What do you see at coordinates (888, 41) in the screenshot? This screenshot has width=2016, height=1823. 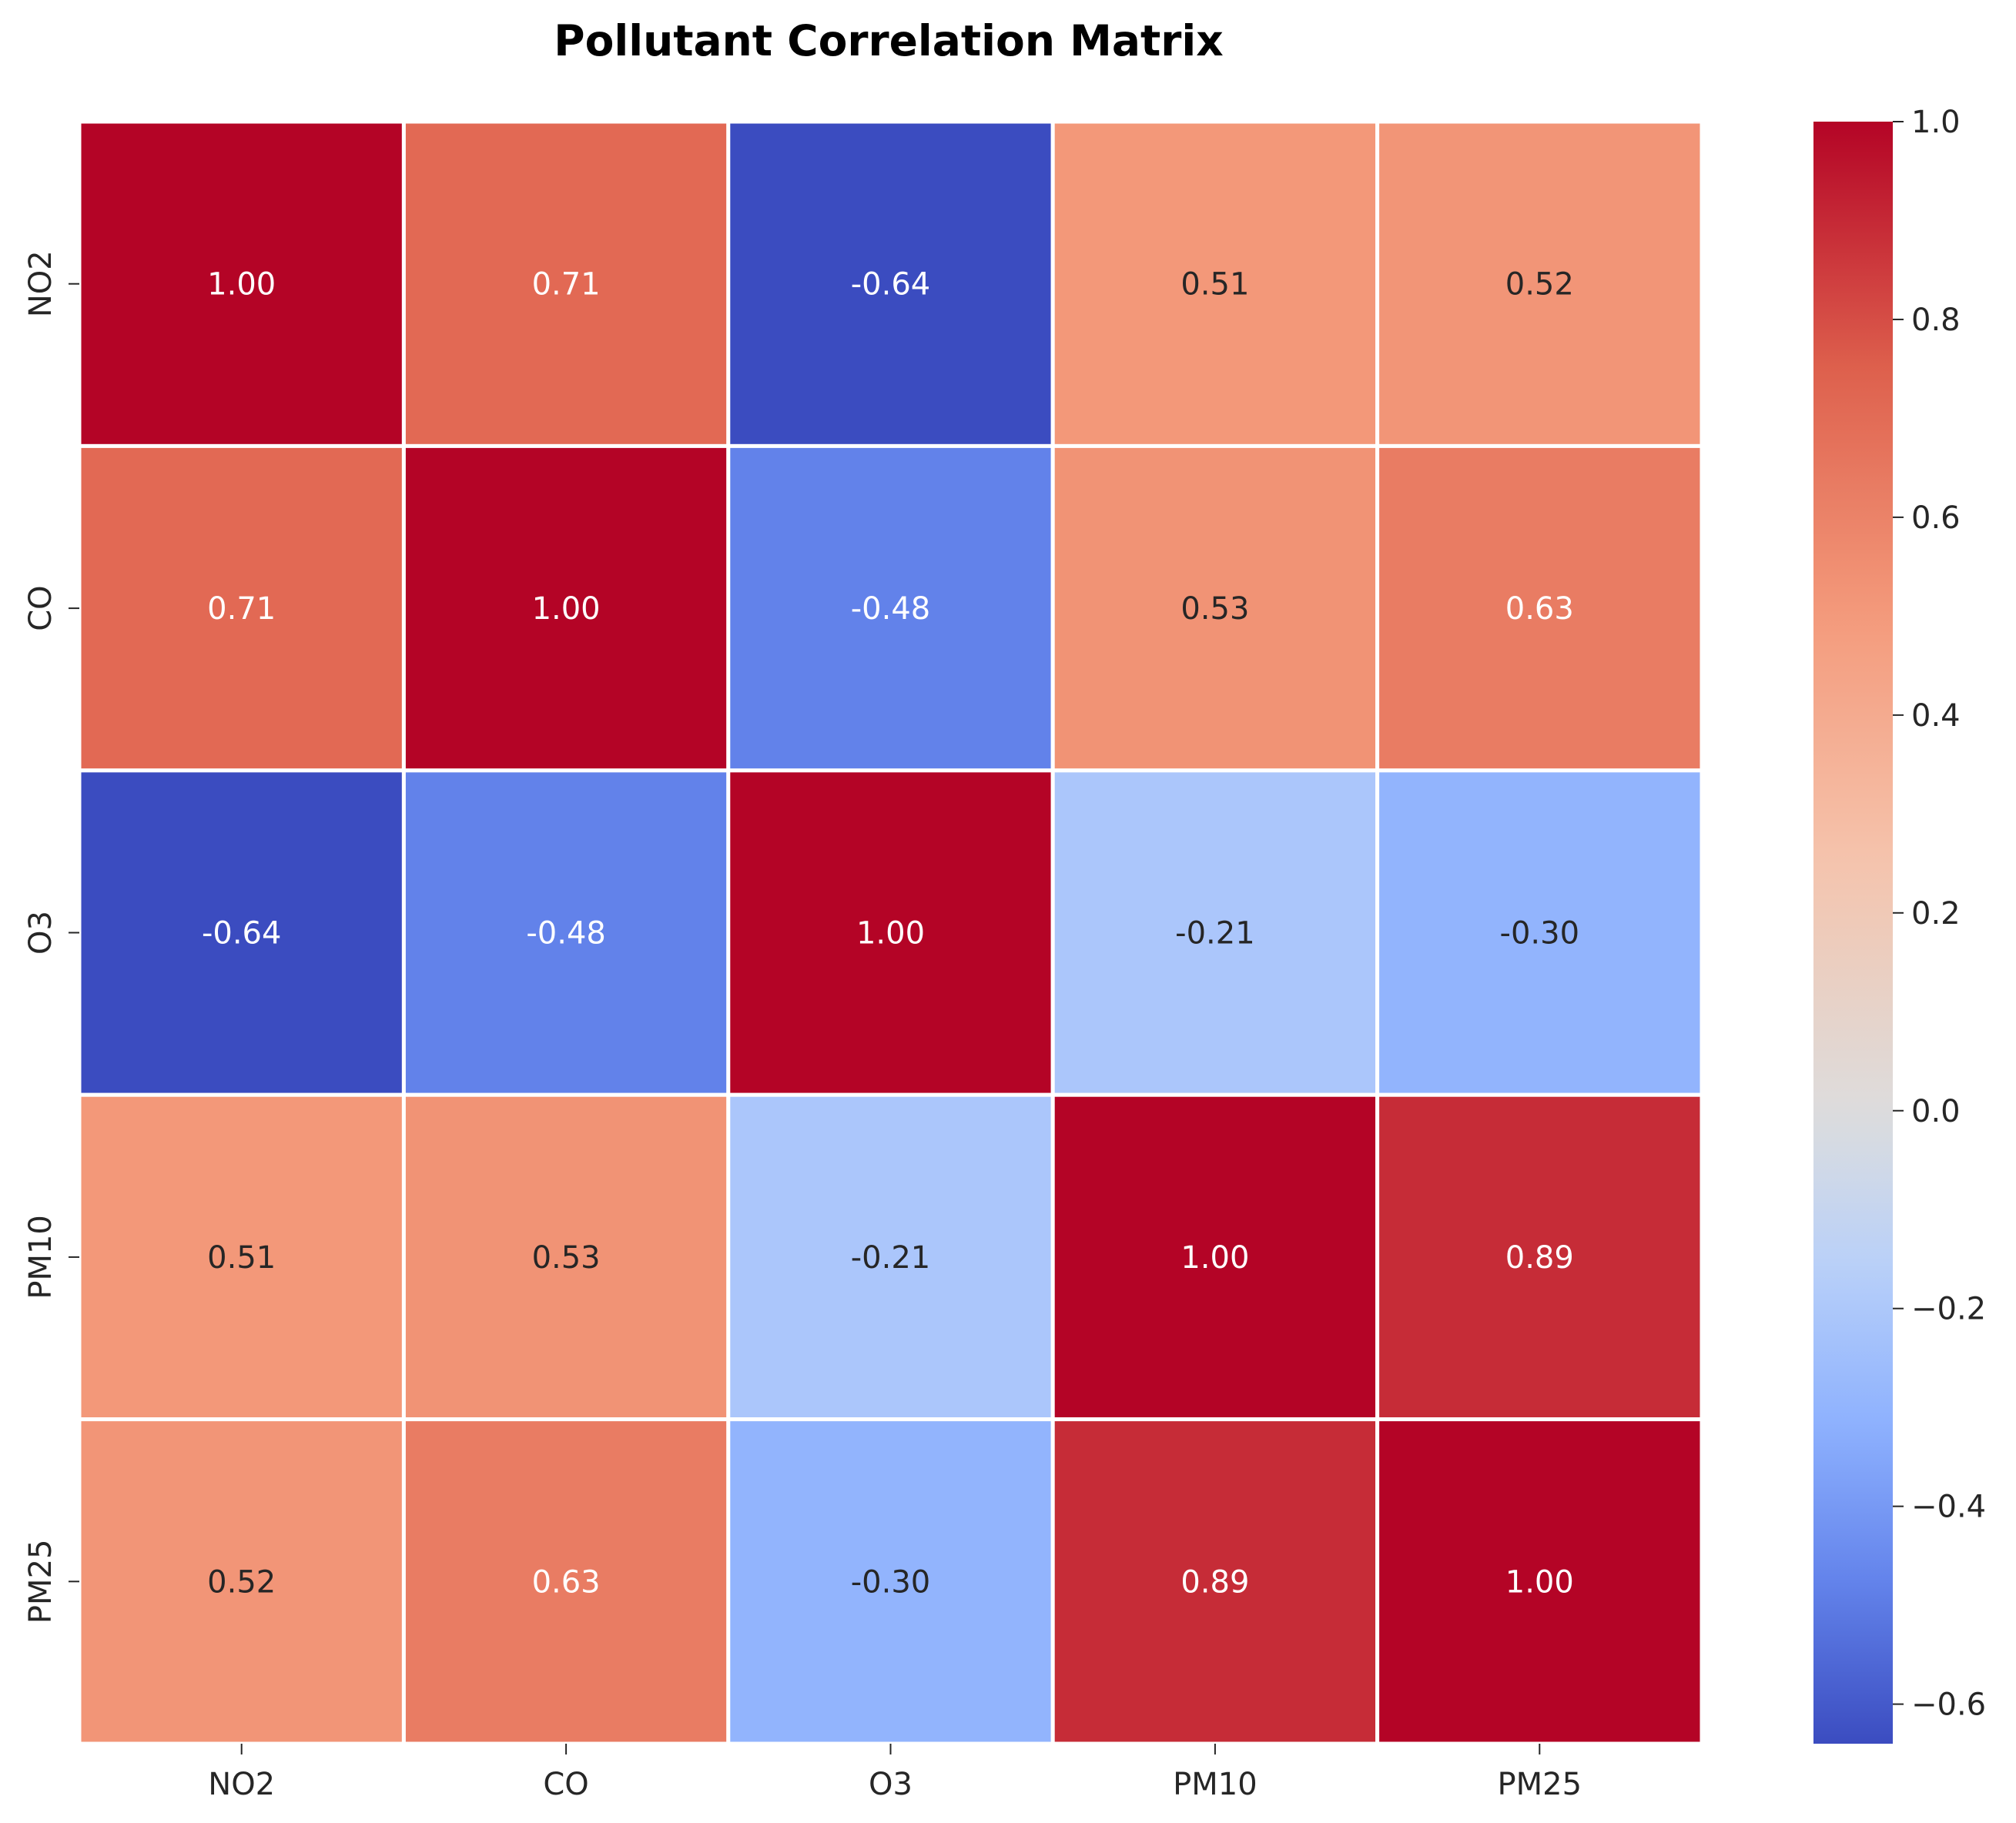 I see `chart-title: Pollutant Correlation Matrix` at bounding box center [888, 41].